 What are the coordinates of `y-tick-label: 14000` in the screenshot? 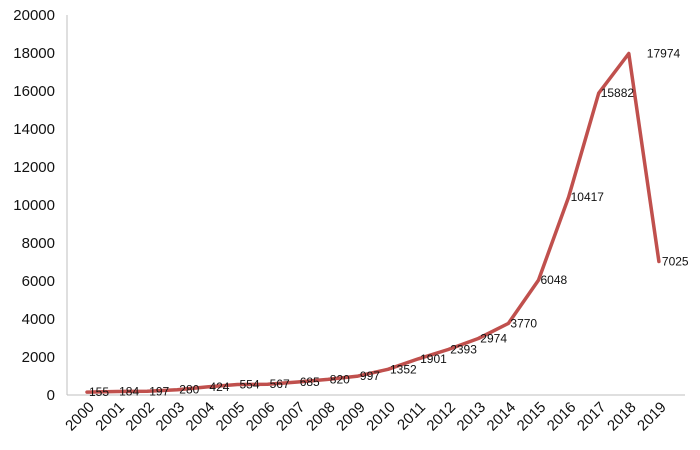 It's located at (34, 129).